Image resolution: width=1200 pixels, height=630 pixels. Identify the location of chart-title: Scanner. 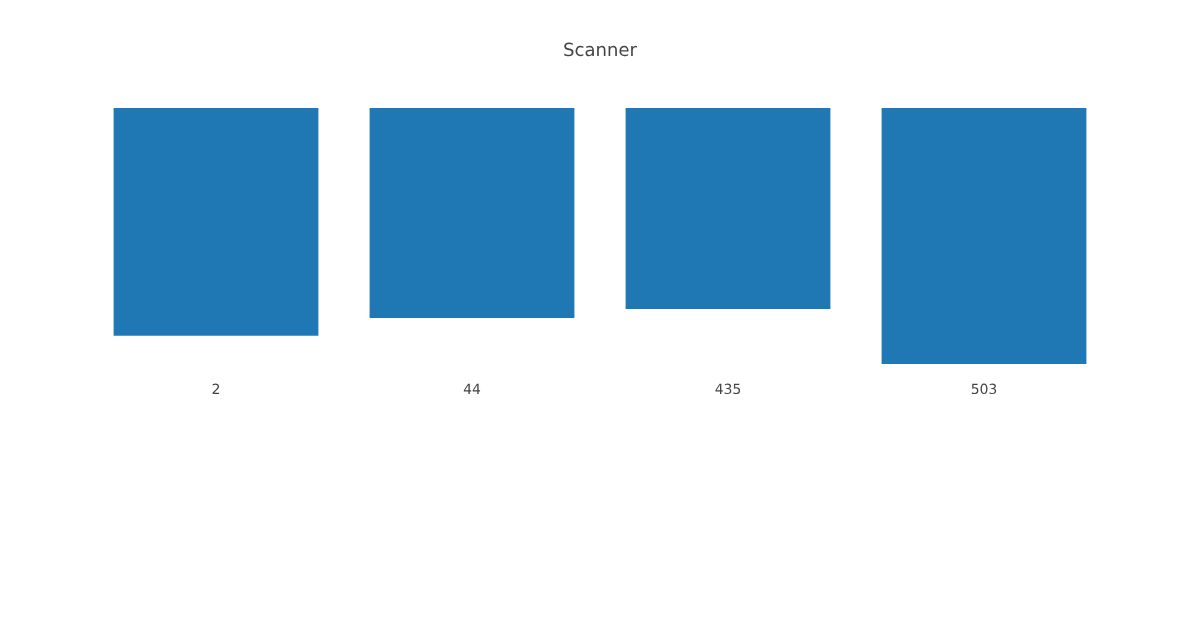
(600, 49).